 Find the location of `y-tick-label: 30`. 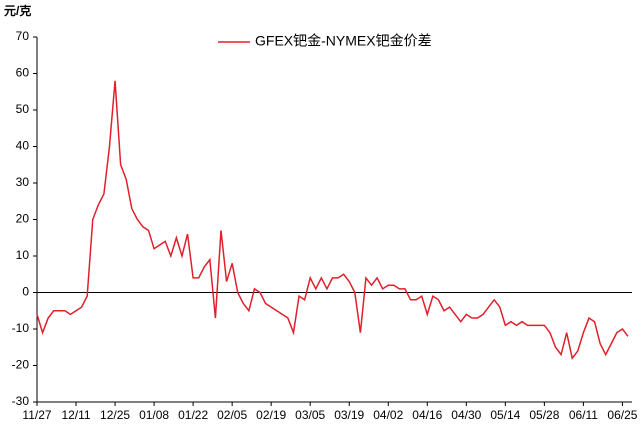

y-tick-label: 30 is located at coordinates (23, 182).